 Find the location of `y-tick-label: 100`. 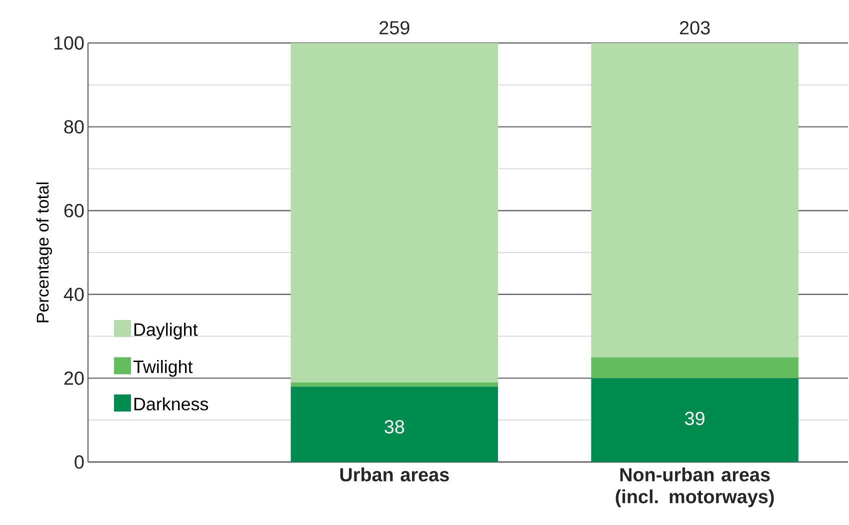

y-tick-label: 100 is located at coordinates (69, 43).